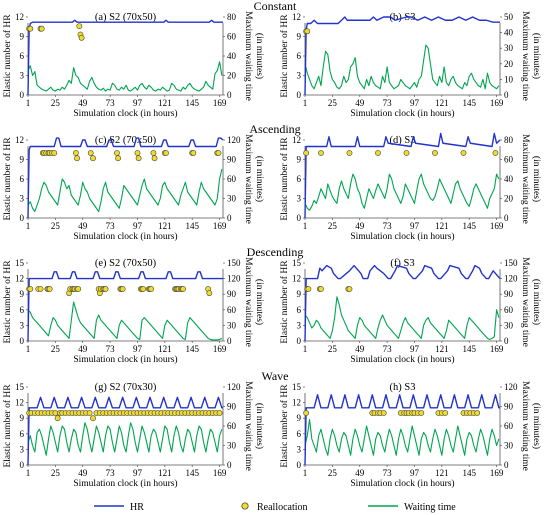 The width and height of the screenshot is (550, 515). What do you see at coordinates (360, 473) in the screenshot?
I see `panel-h-x-tick-label: 49` at bounding box center [360, 473].